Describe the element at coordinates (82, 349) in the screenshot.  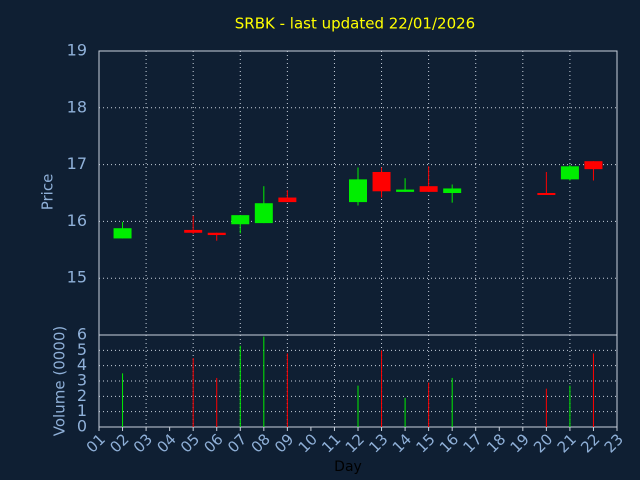
I see `y2-tick-label: 5` at that location.